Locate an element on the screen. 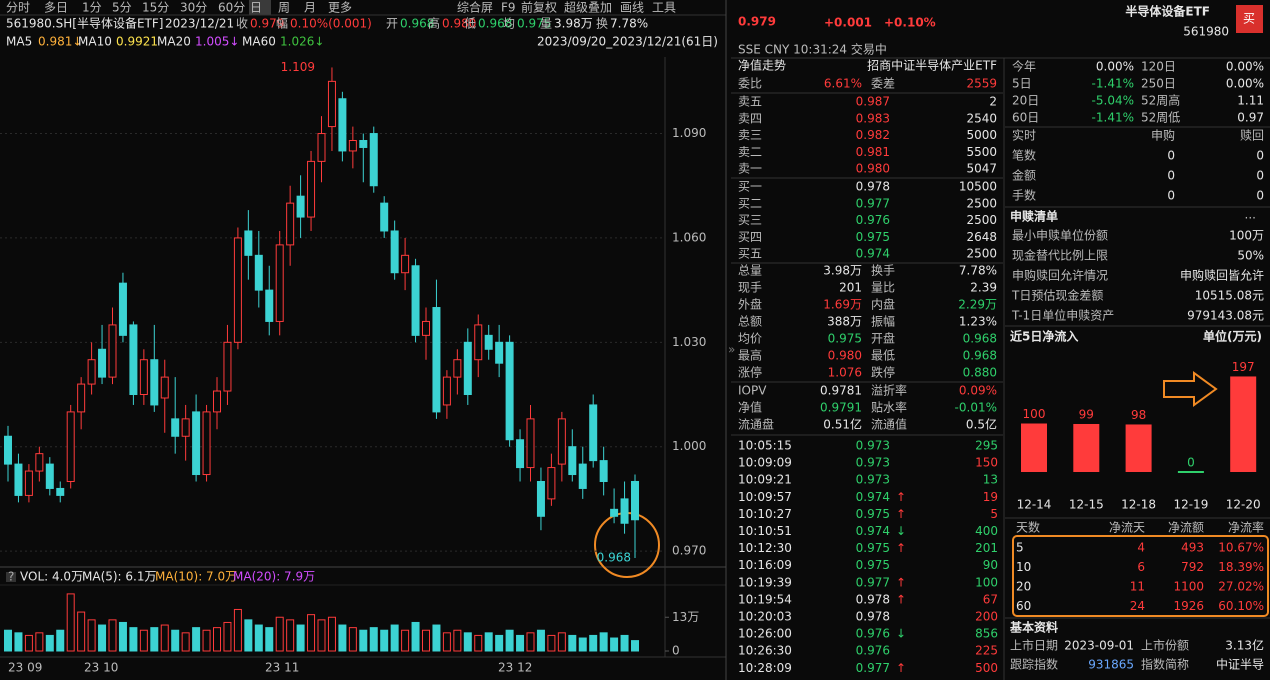 The image size is (1270, 680). toolbar-tab: 分时 is located at coordinates (18, 8).